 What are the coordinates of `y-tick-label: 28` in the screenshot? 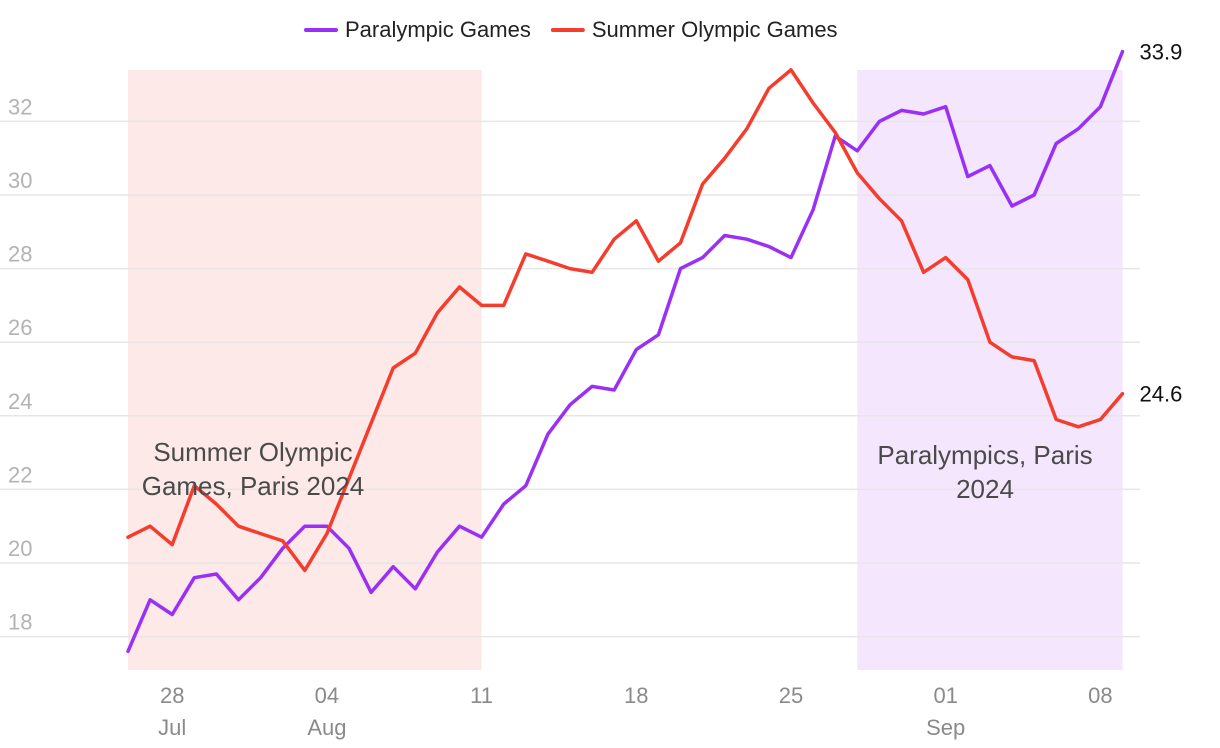 It's located at (20, 254).